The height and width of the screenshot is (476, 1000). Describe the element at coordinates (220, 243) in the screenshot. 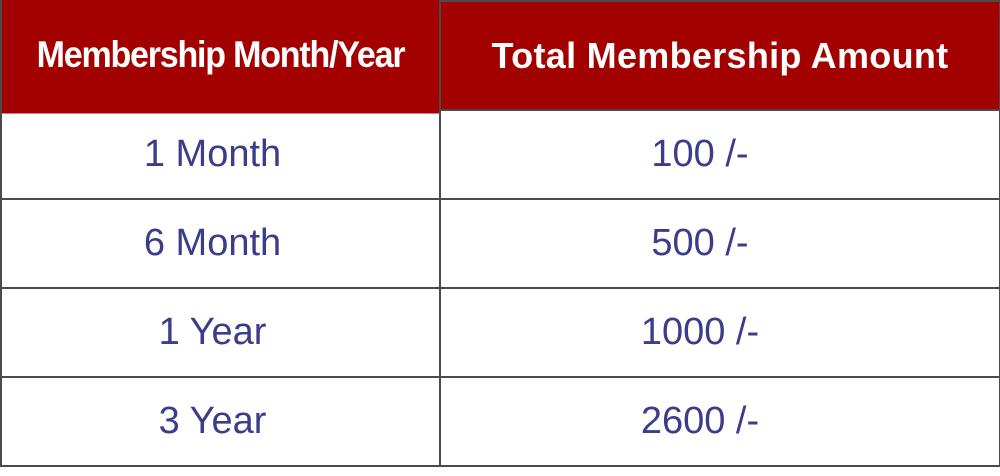

I see `cell-duration: 6 Month` at that location.